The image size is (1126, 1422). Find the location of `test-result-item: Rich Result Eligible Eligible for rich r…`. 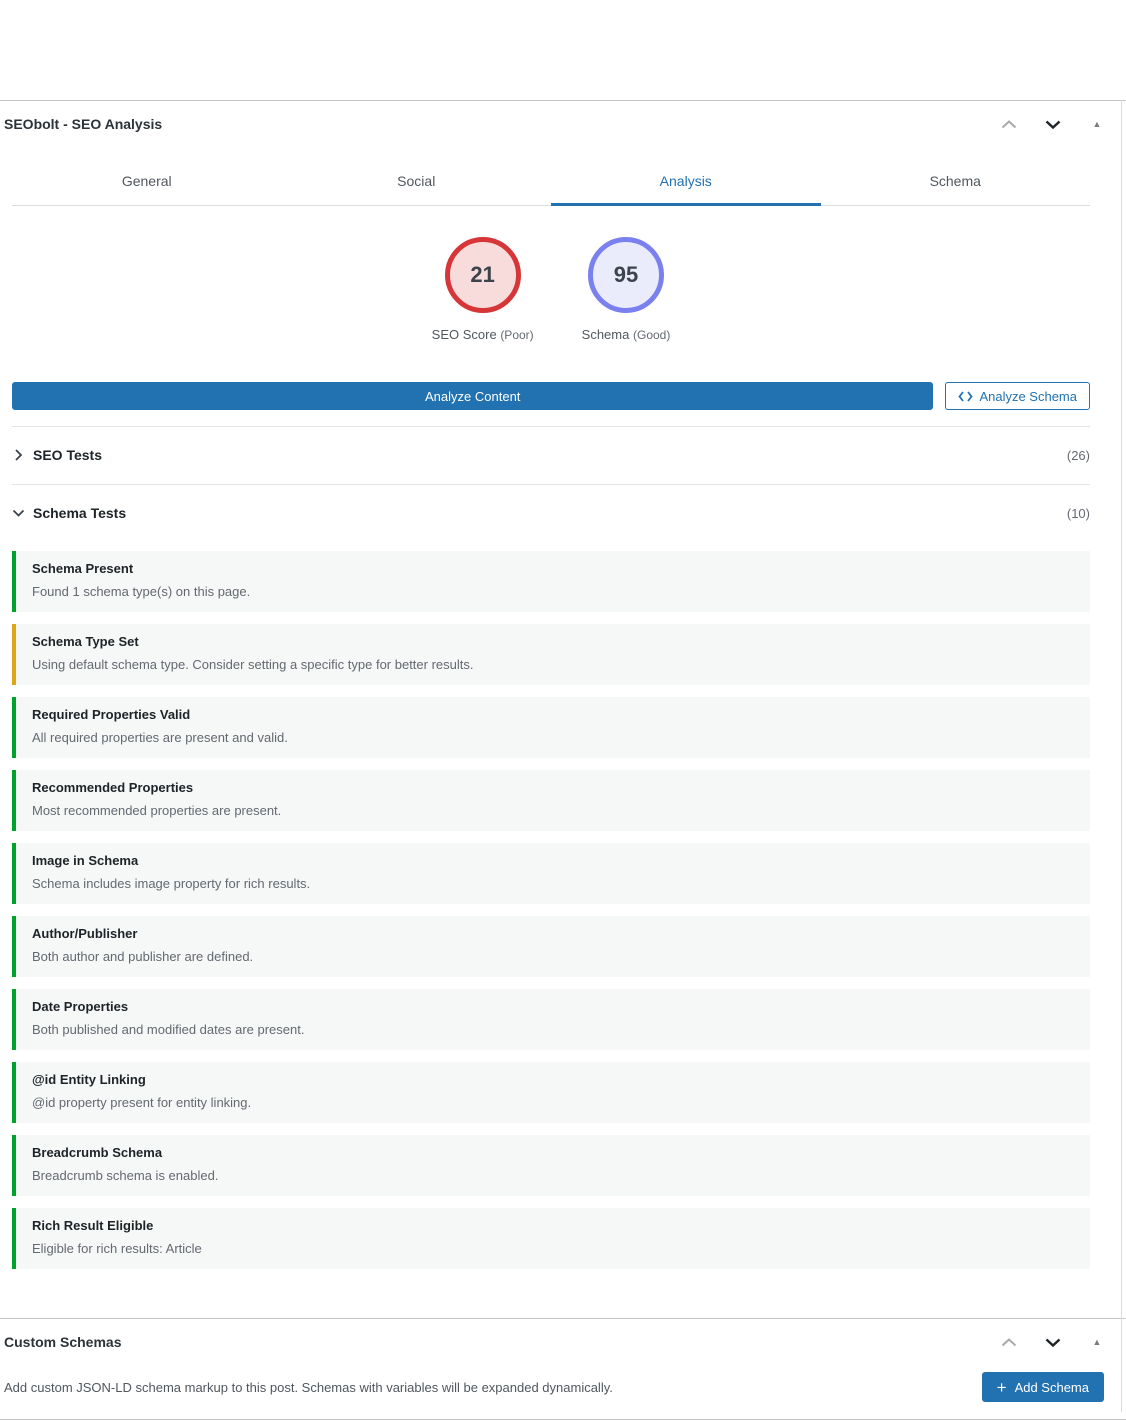

test-result-item: Rich Result Eligible Eligible for rich r… is located at coordinates (551, 1238).